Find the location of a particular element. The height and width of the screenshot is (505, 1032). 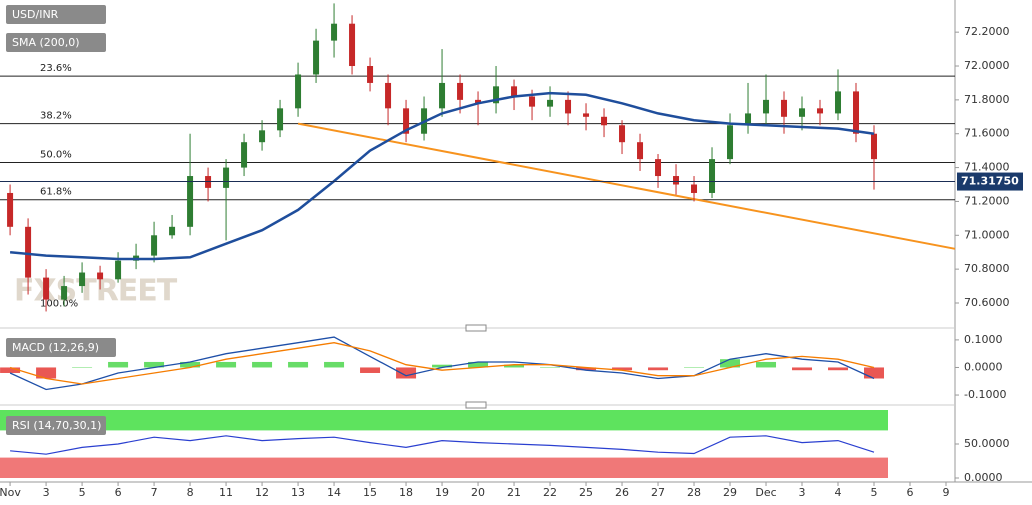

y-tick-label: -0.1000 is located at coordinates (985, 394).